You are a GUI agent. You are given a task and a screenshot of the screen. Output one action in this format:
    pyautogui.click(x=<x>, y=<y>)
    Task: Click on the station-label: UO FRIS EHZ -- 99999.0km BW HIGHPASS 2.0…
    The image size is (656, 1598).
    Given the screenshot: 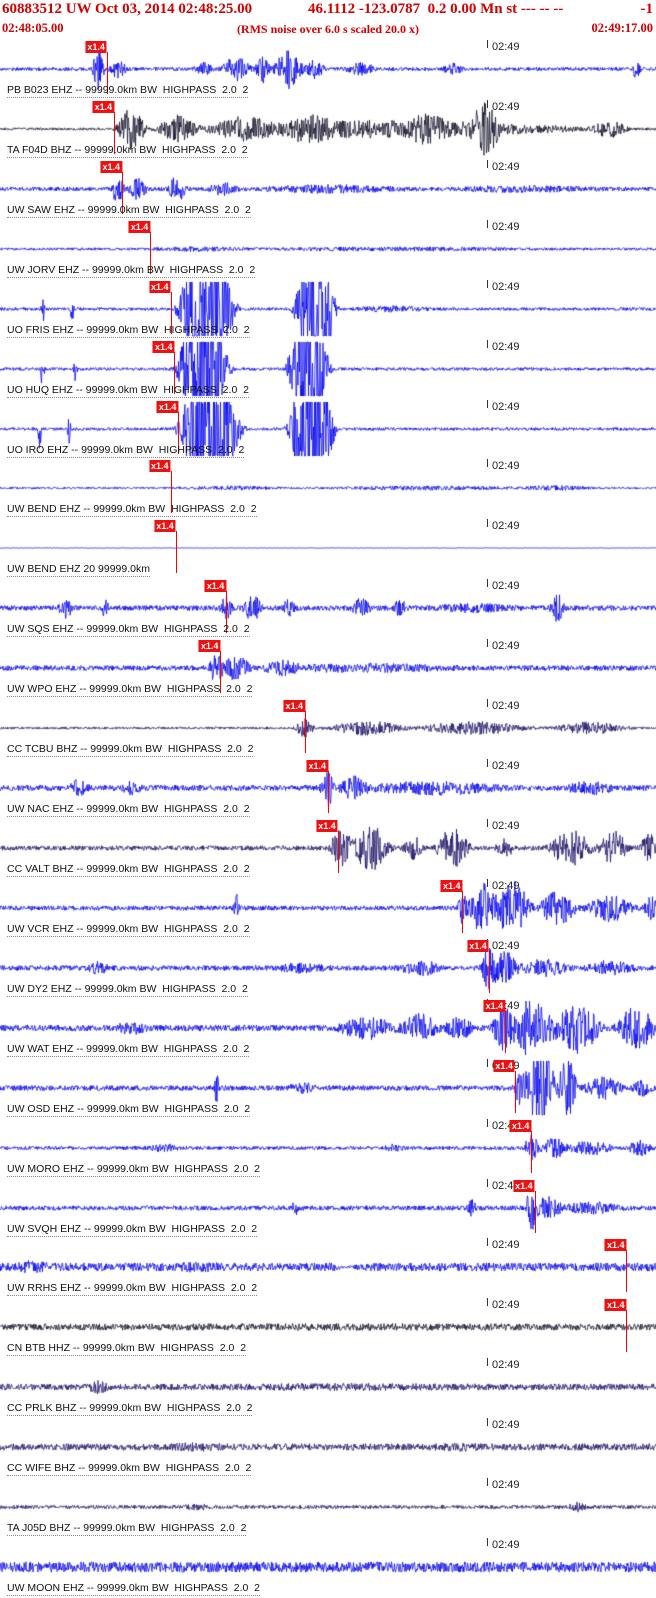 What is the action you would take?
    pyautogui.click(x=128, y=330)
    